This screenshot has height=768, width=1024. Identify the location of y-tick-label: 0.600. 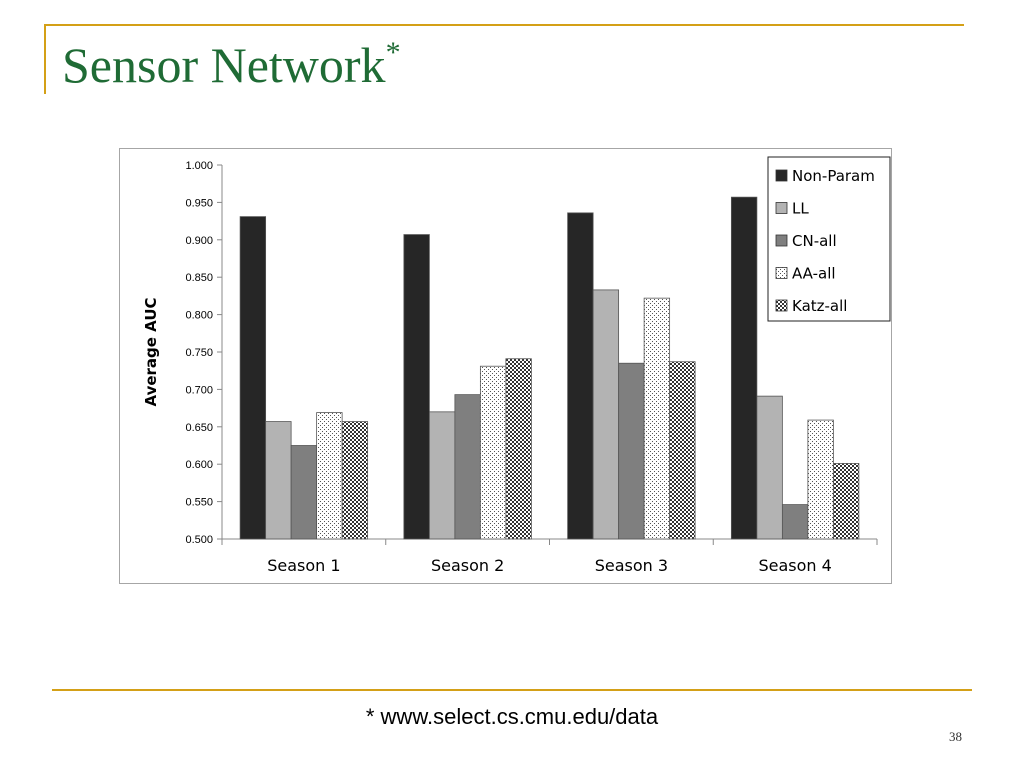
(199, 465).